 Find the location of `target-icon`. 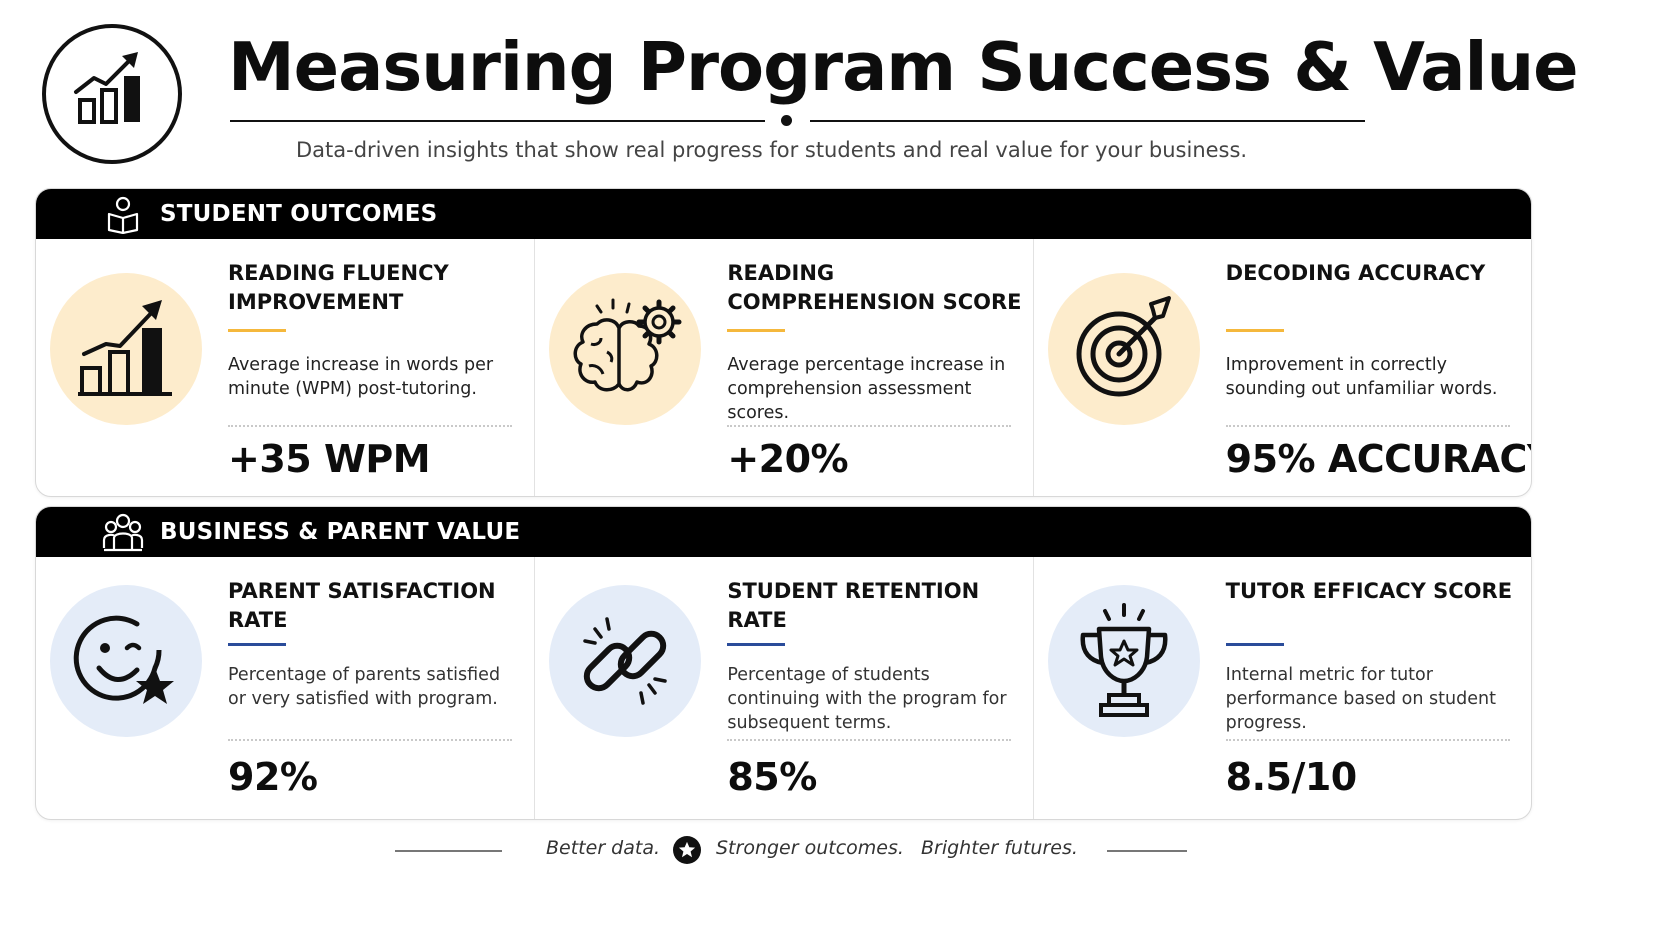

target-icon is located at coordinates (1123, 349).